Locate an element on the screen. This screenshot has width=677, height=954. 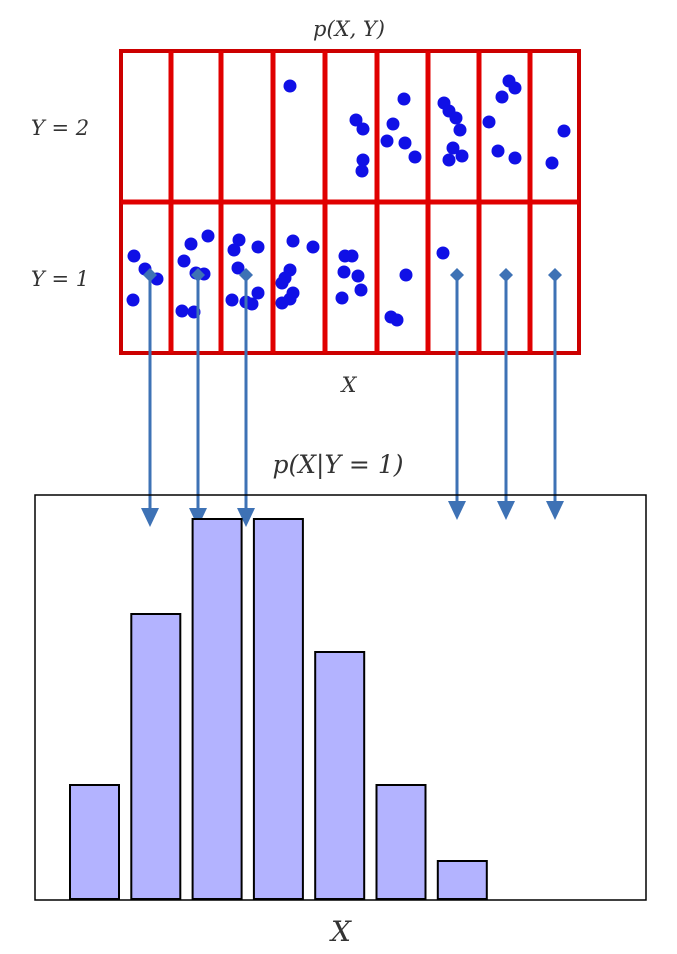
histogram-x-label: X is located at coordinates (340, 931).